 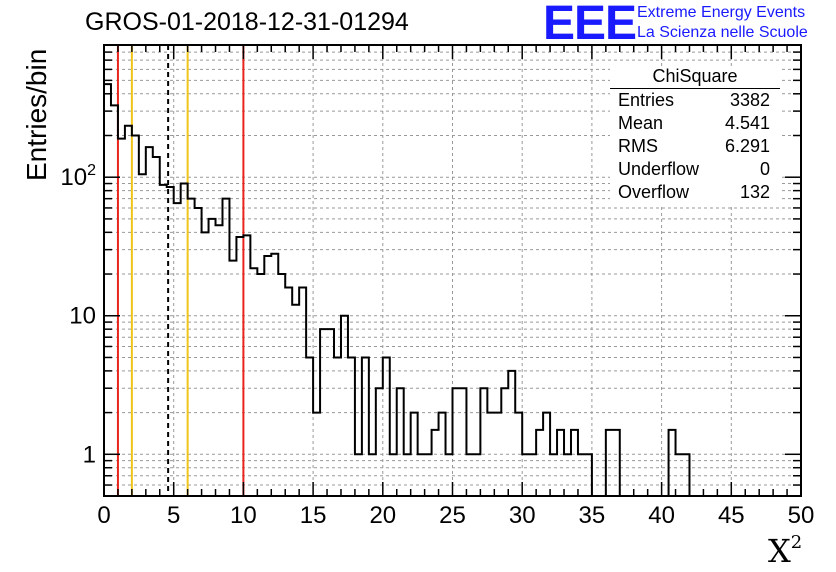 What do you see at coordinates (82, 316) in the screenshot?
I see `y-tick-label: 10` at bounding box center [82, 316].